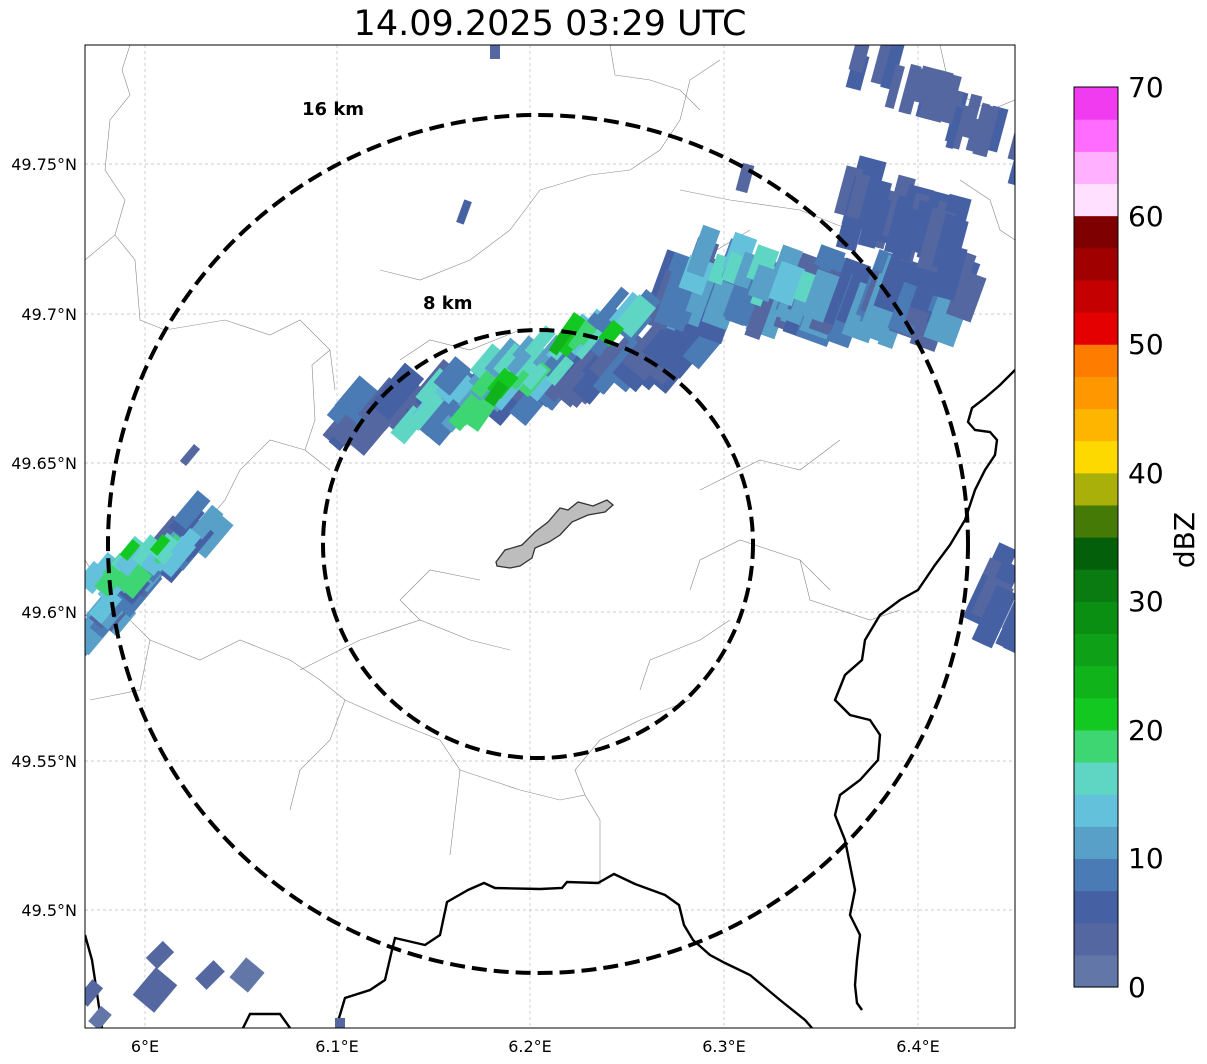 This screenshot has width=1207, height=1064. What do you see at coordinates (918, 1046) in the screenshot?
I see `lon-tick-label: 6.4°E` at bounding box center [918, 1046].